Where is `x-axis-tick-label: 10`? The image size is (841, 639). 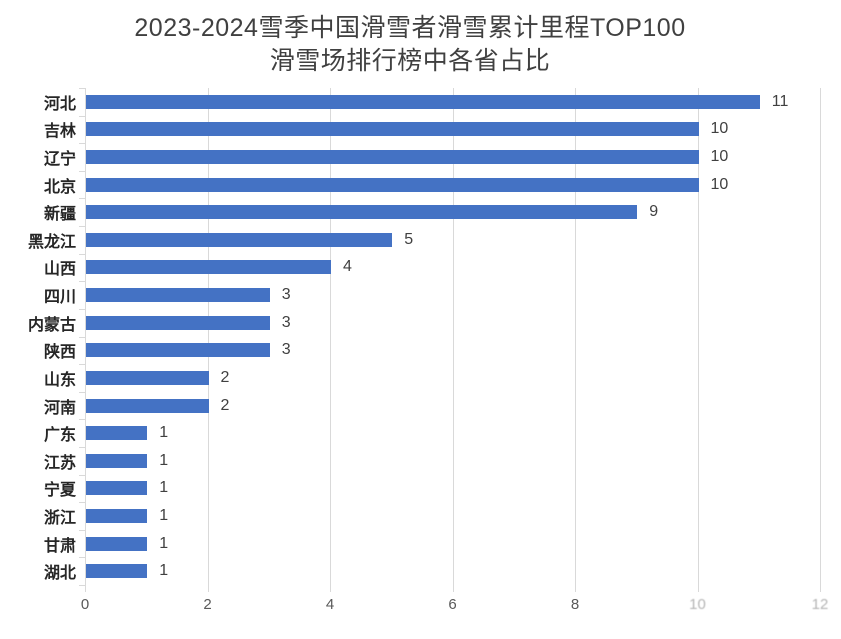 x-axis-tick-label: 10 is located at coordinates (697, 604).